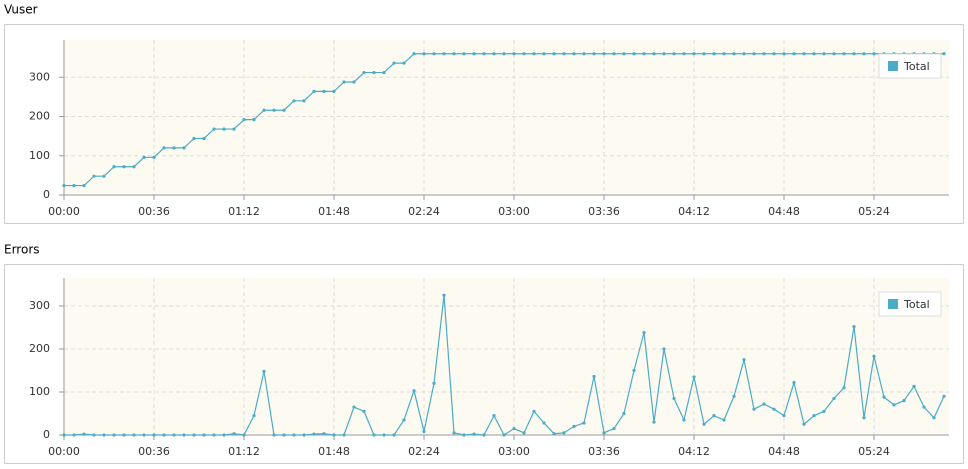 This screenshot has height=469, width=968. What do you see at coordinates (64, 451) in the screenshot?
I see `x-tick-label: 00:00` at bounding box center [64, 451].